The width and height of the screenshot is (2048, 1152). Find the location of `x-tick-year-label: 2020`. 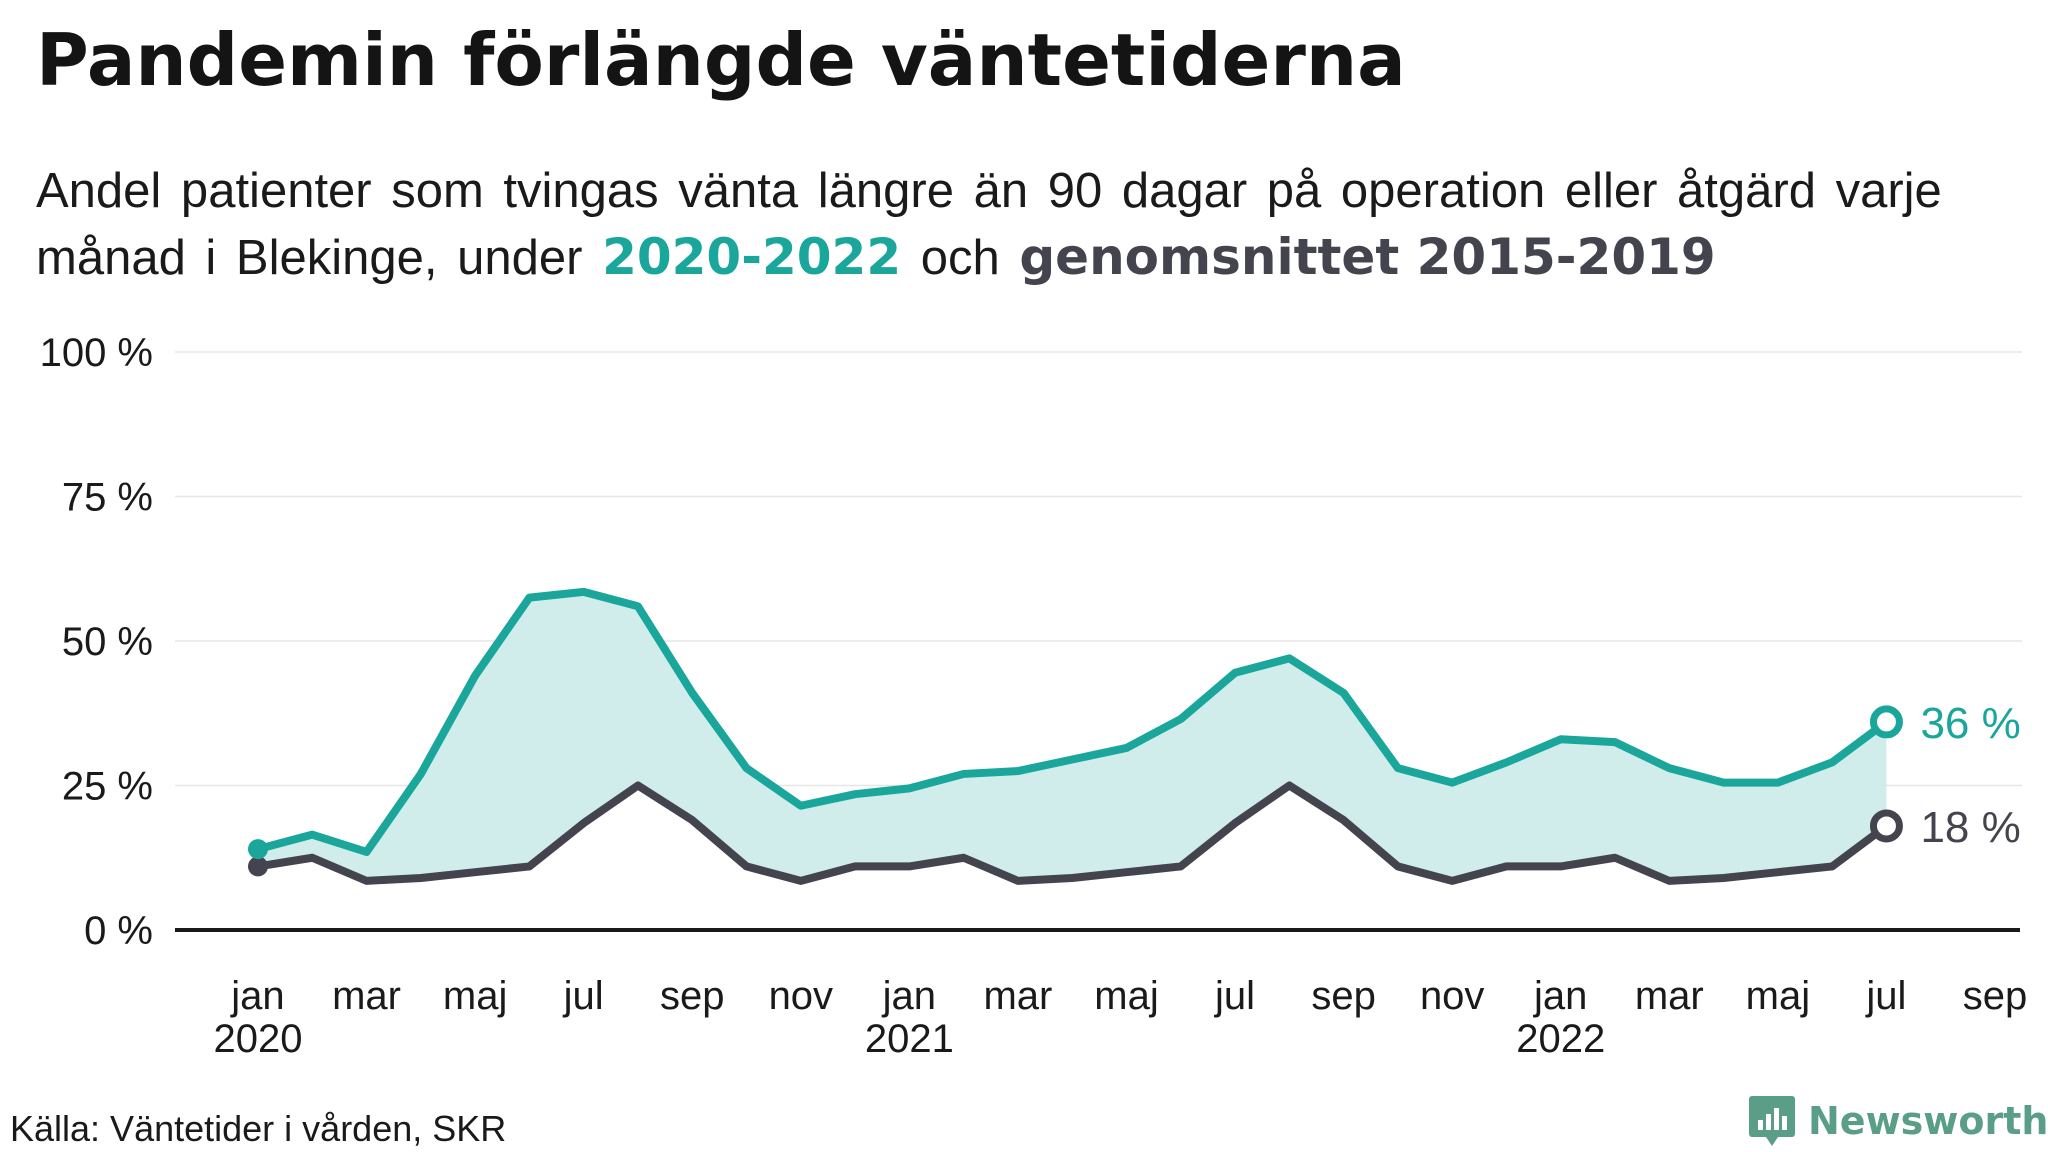

x-tick-year-label: 2020 is located at coordinates (258, 1039).